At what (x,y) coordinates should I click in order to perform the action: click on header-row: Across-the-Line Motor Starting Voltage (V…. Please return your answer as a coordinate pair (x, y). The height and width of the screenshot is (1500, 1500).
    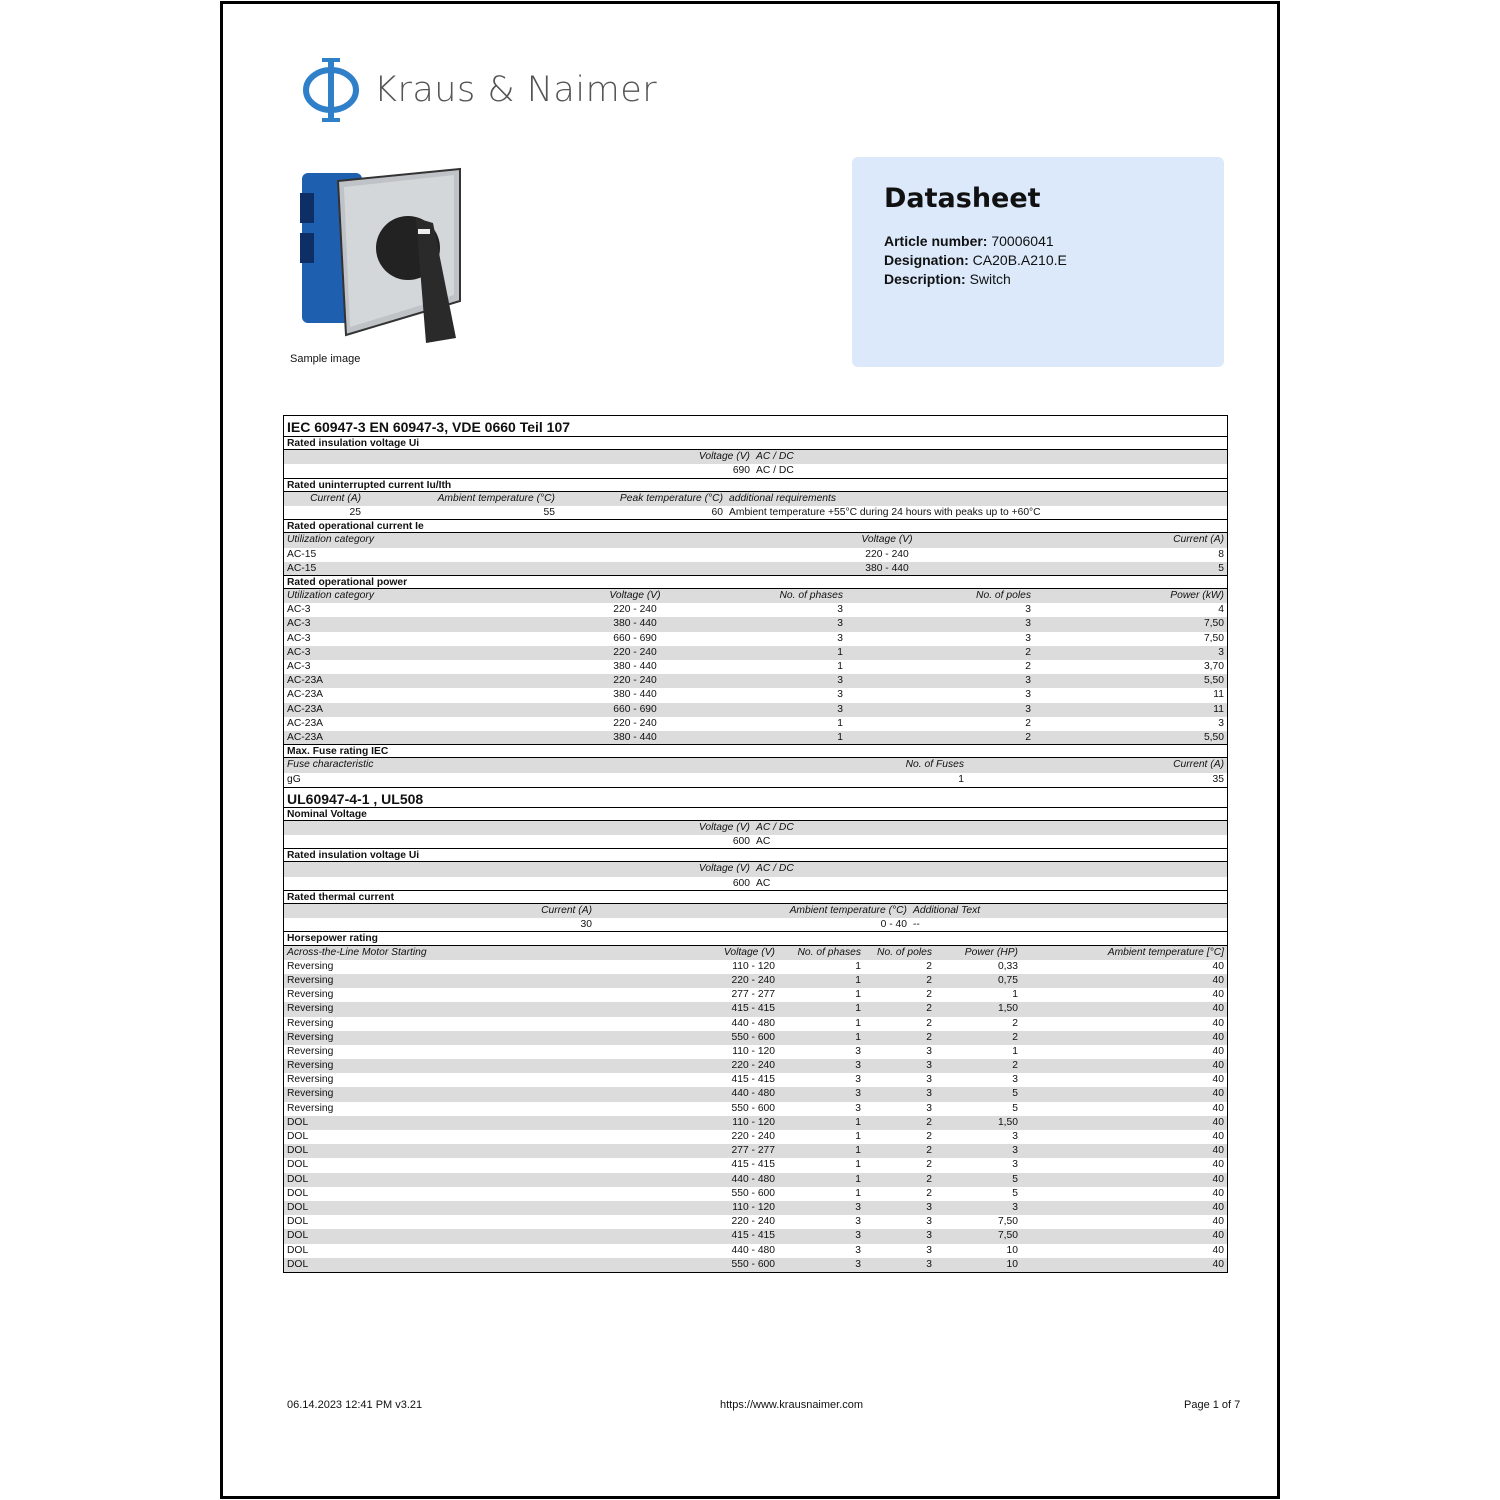
    Looking at the image, I should click on (755, 952).